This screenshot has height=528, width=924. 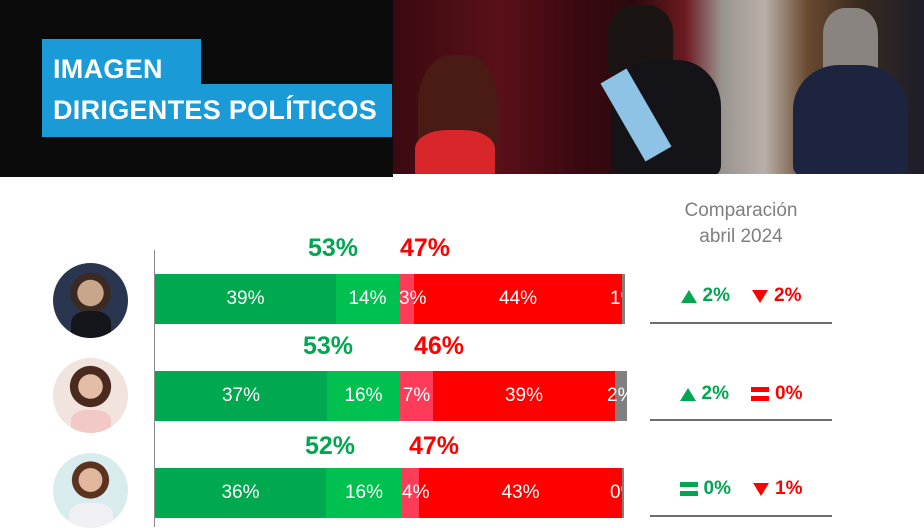 I want to click on negative-total-1: 47%, so click(x=425, y=248).